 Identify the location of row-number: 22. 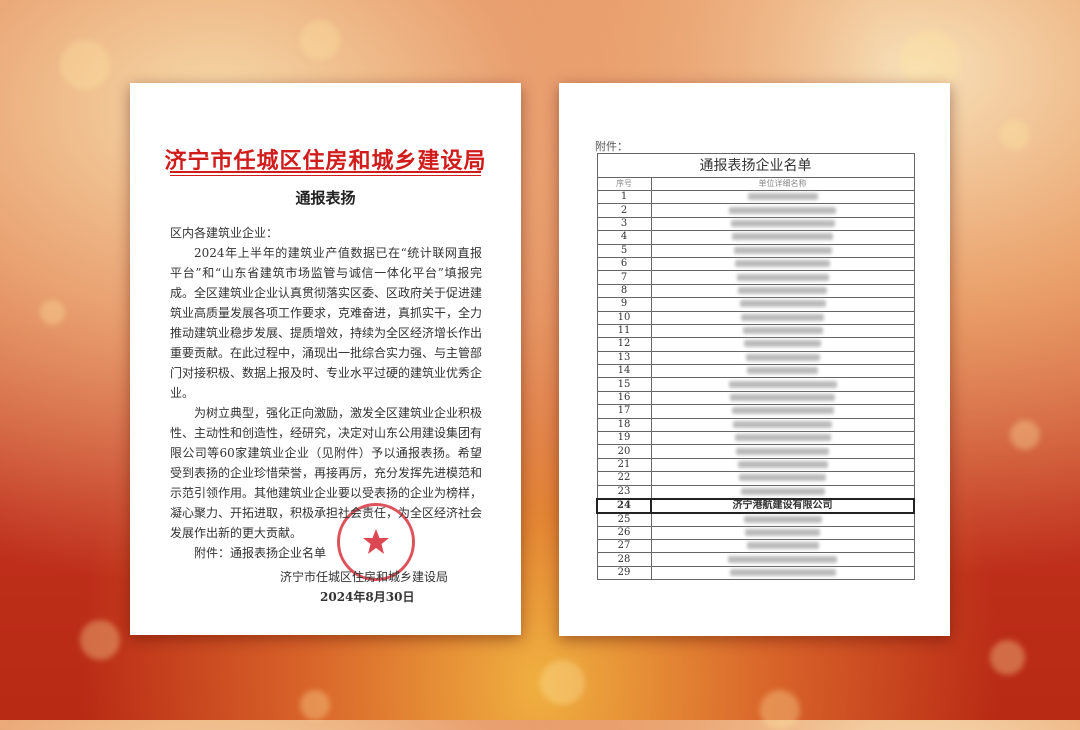
(624, 478).